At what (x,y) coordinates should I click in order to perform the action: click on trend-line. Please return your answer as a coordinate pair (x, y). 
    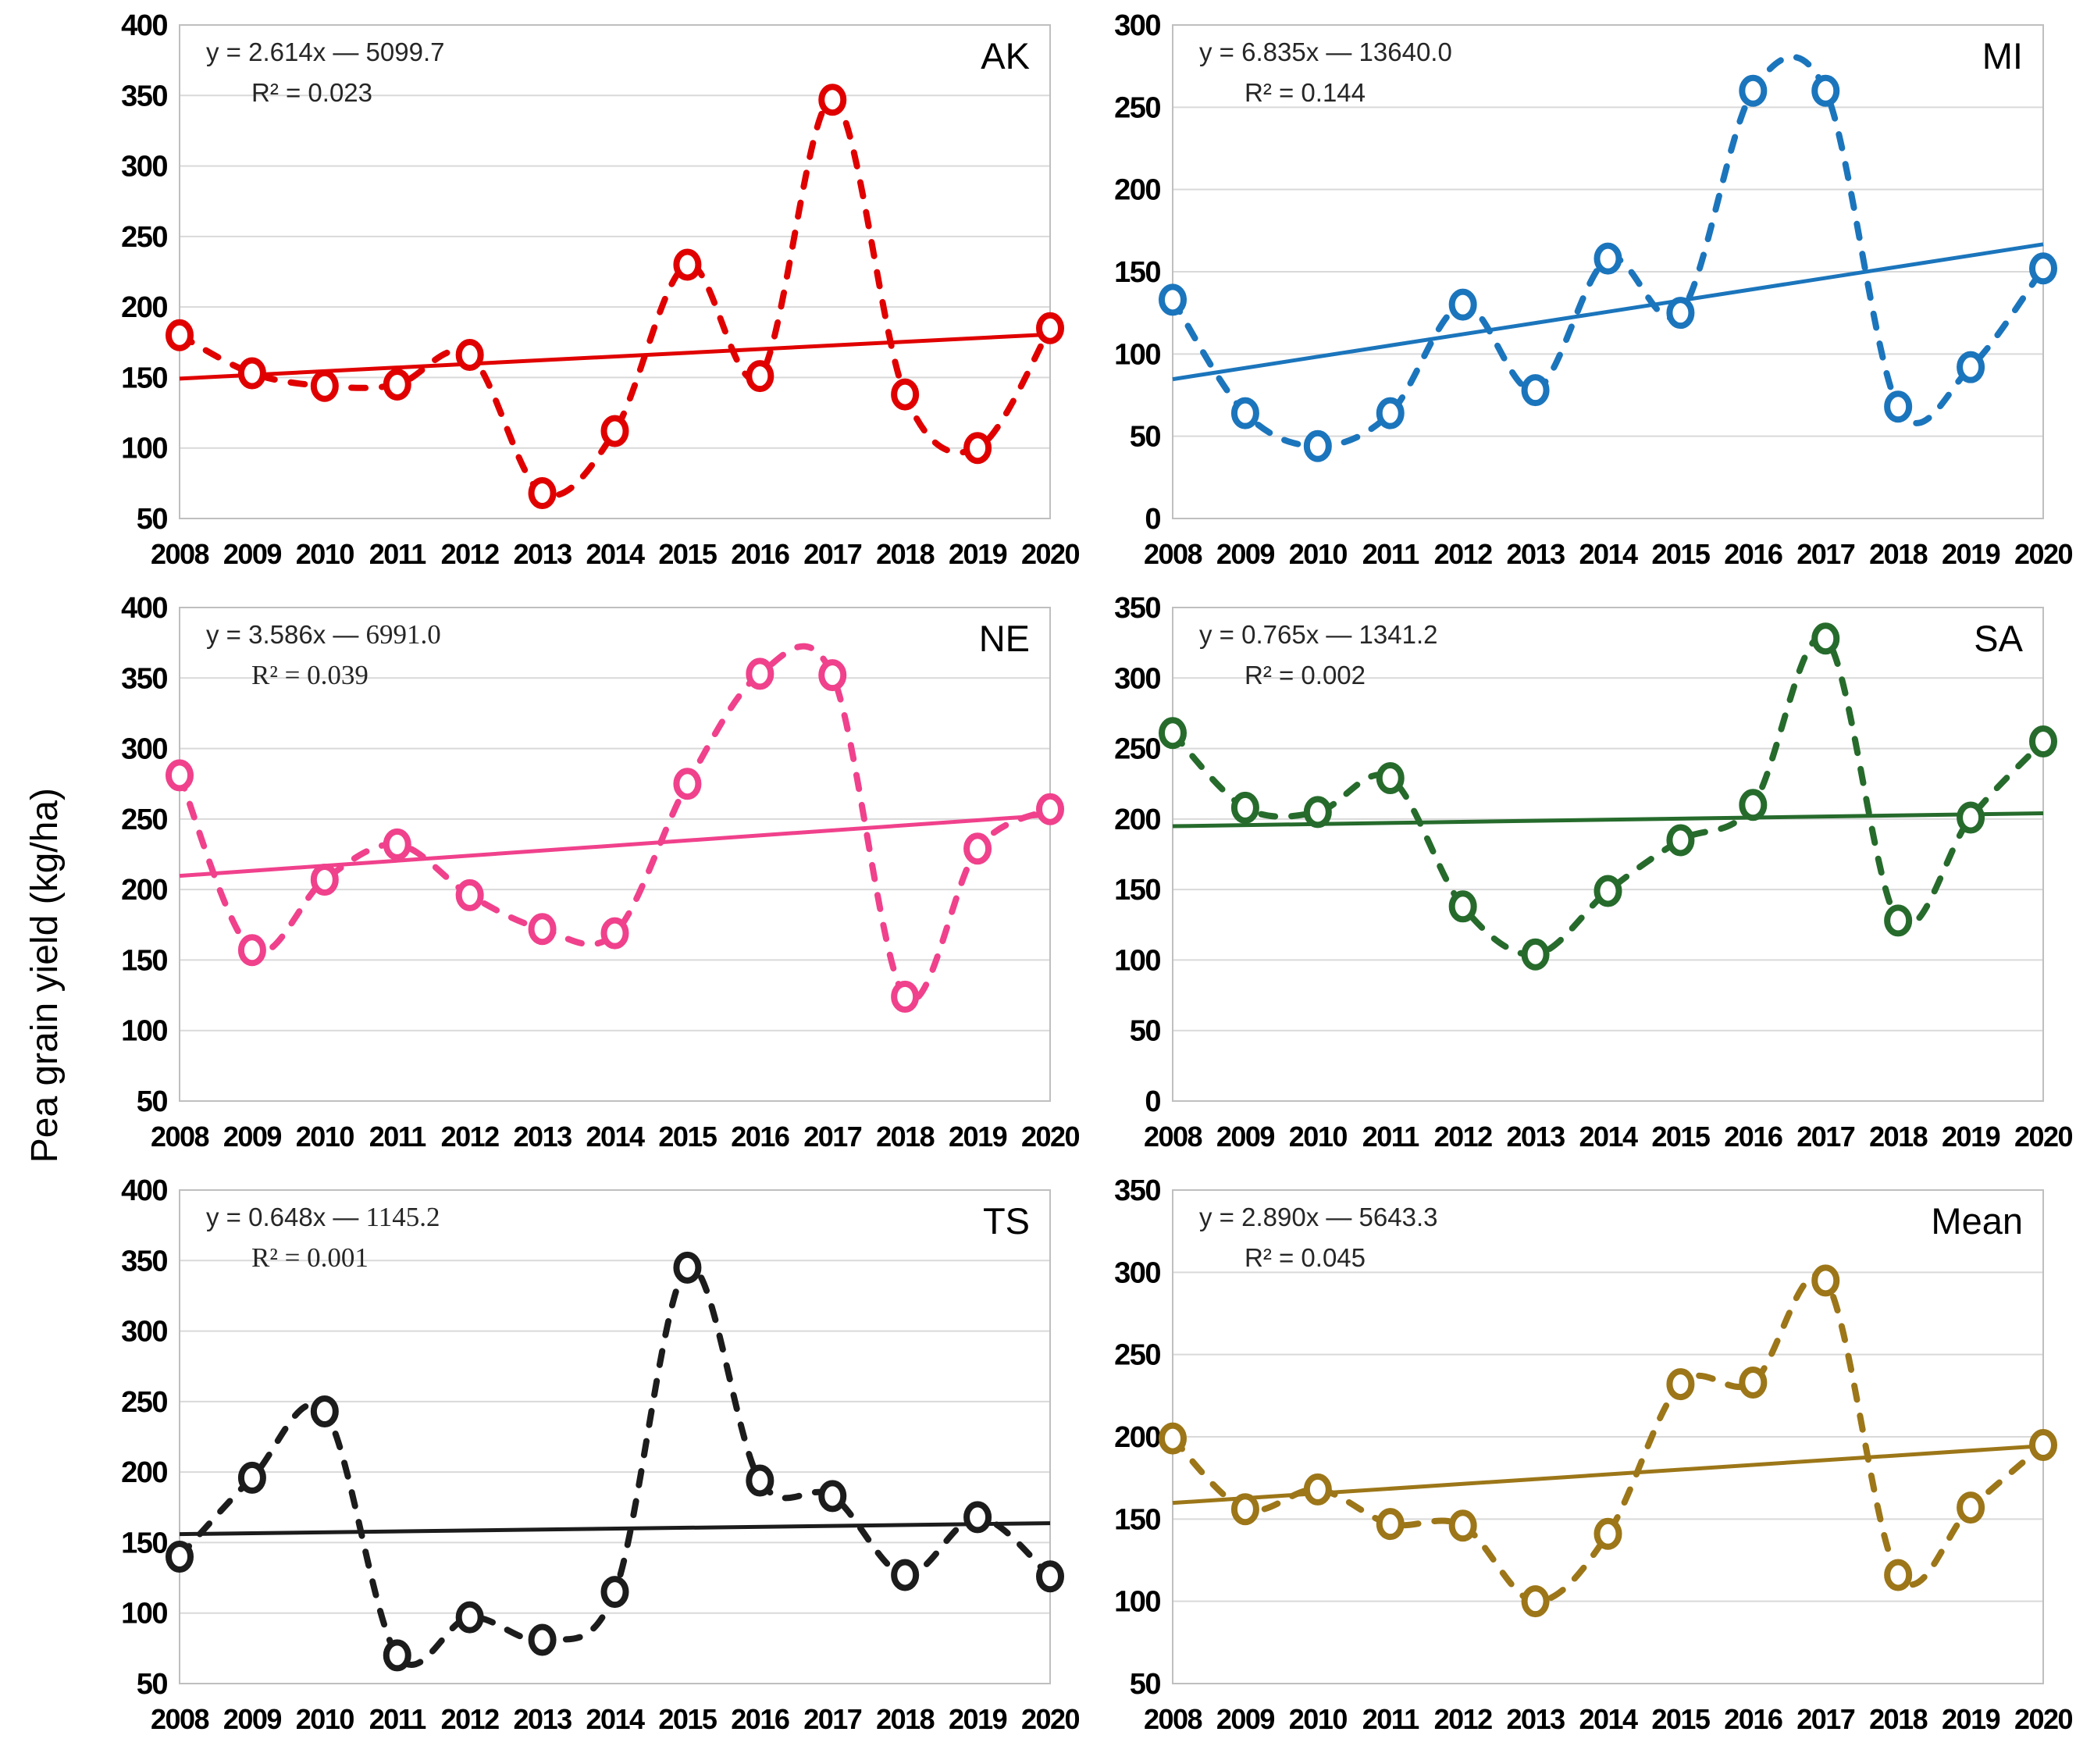
    Looking at the image, I should click on (615, 845).